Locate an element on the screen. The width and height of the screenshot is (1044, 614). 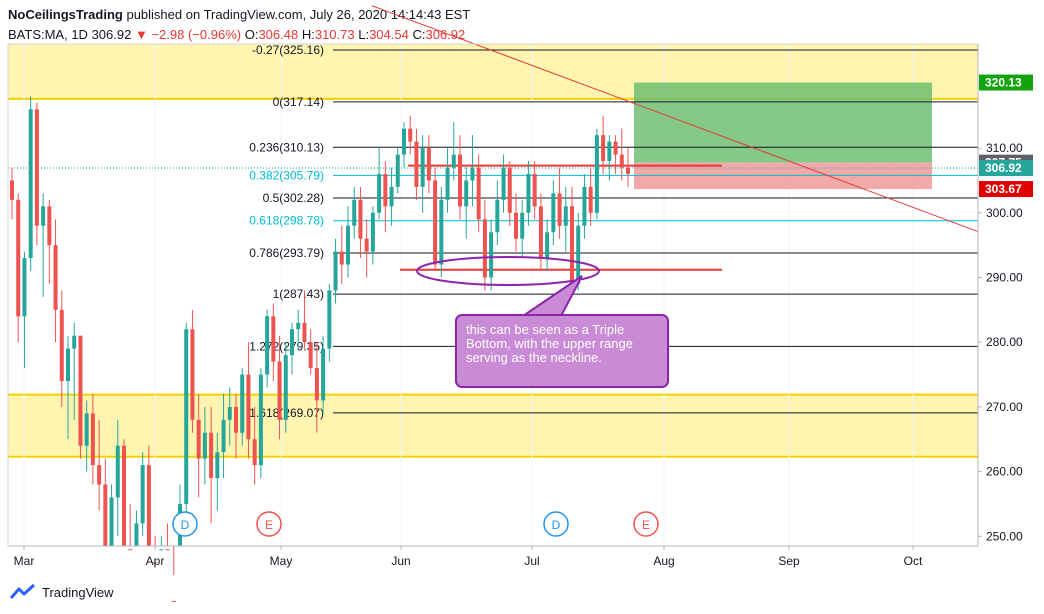
symbol-label: BATS:MA, 1D is located at coordinates (48, 34).